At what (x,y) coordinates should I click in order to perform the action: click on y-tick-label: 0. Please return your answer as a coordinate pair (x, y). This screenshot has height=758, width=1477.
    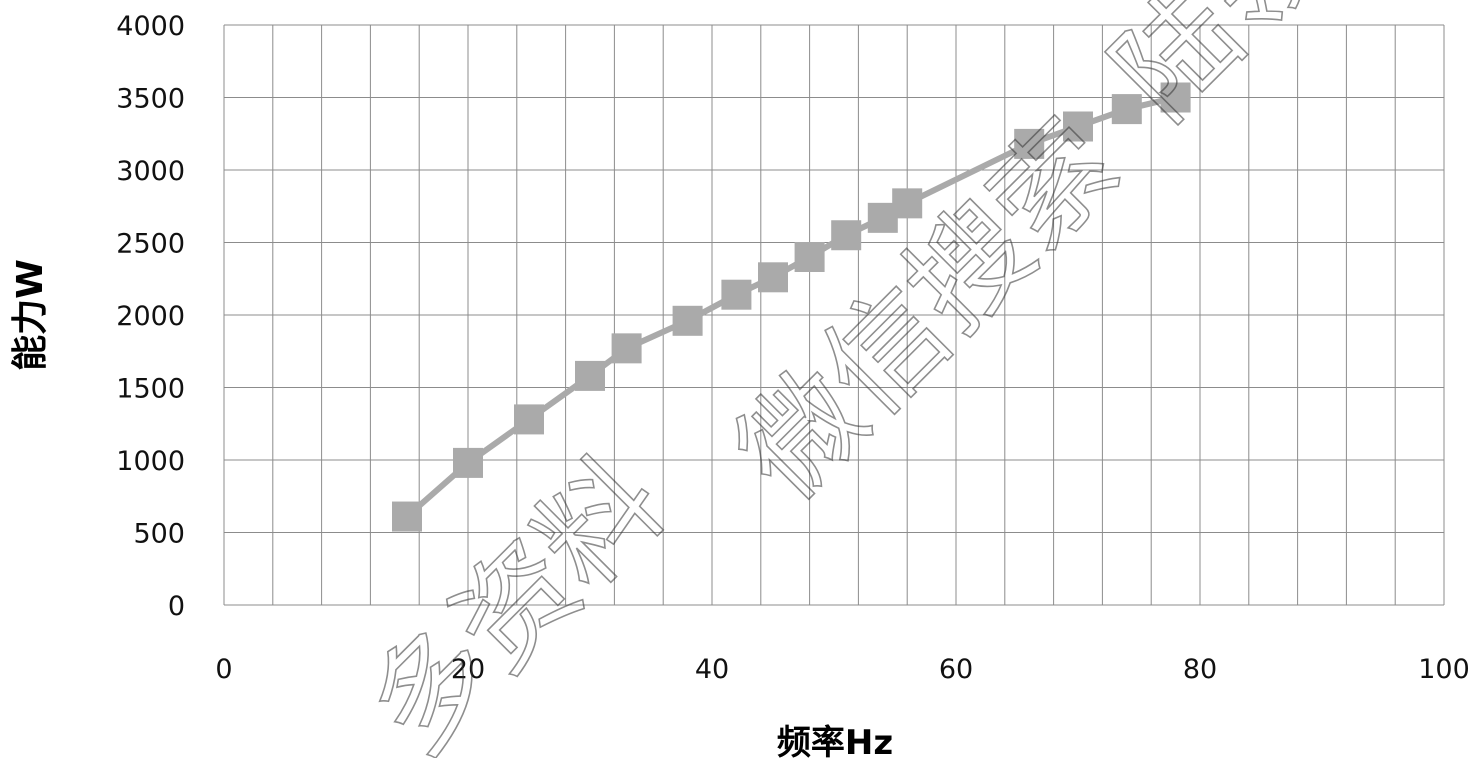
    Looking at the image, I should click on (176, 606).